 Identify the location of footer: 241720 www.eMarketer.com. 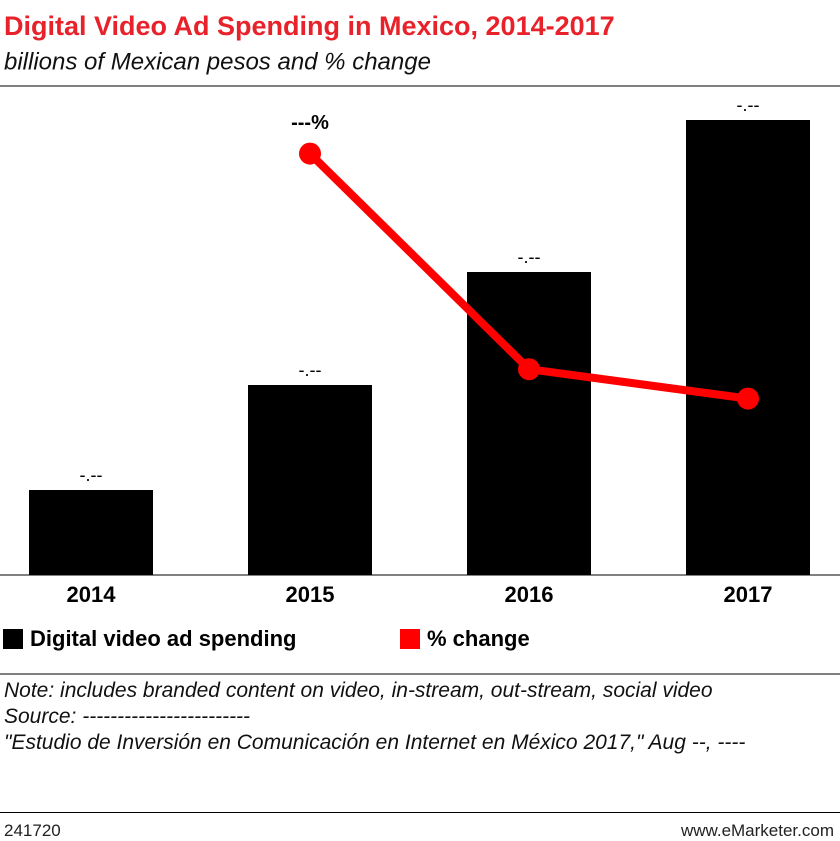
(420, 826).